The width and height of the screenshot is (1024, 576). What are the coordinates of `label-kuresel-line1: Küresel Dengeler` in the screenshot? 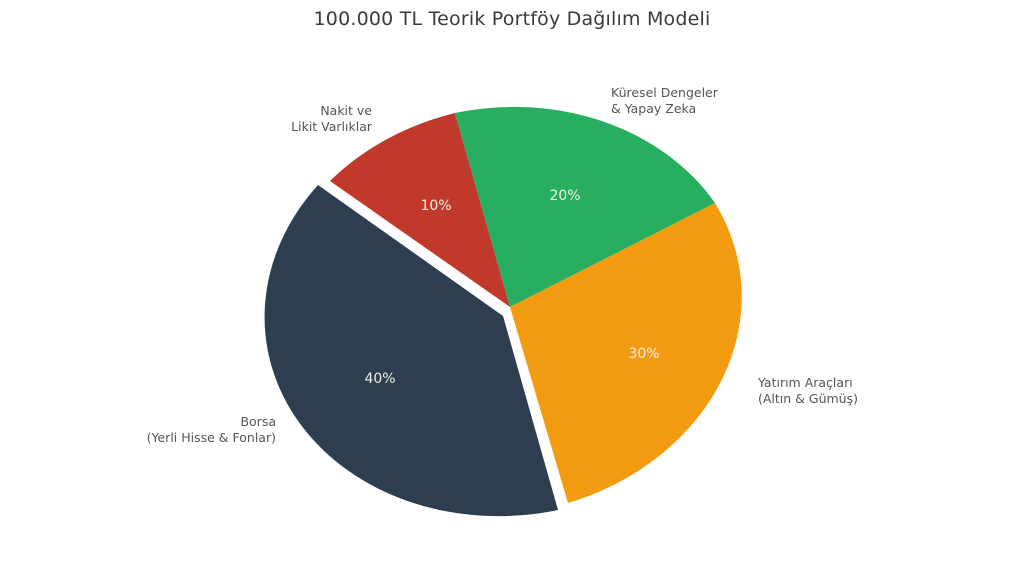 It's located at (664, 92).